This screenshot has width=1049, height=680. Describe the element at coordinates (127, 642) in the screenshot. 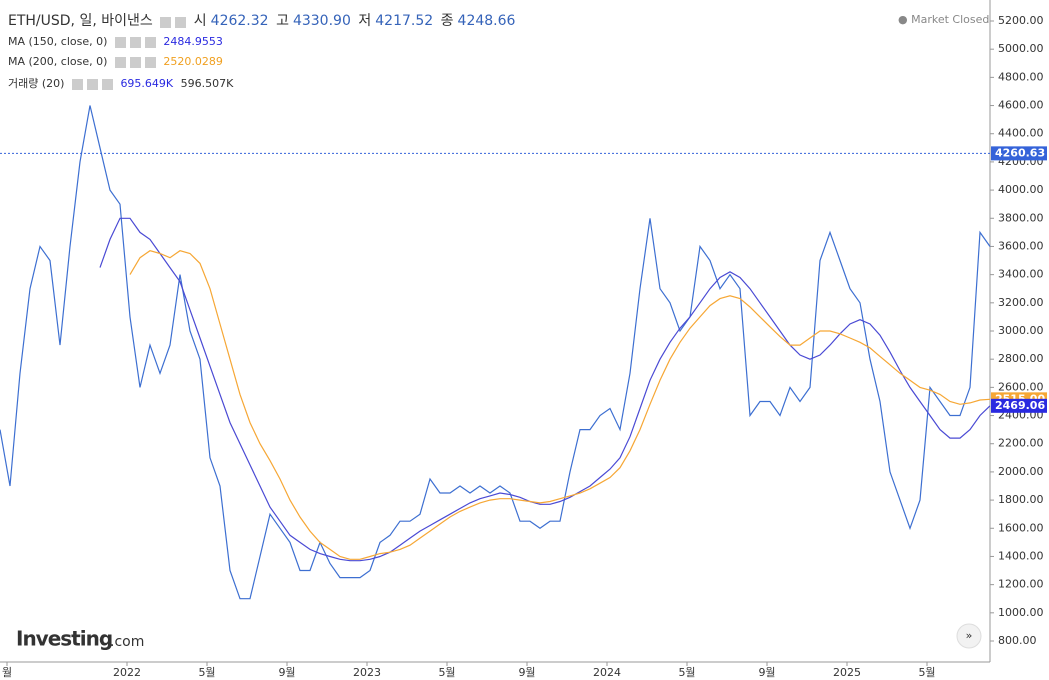

I see `logo-suffix: .com` at that location.